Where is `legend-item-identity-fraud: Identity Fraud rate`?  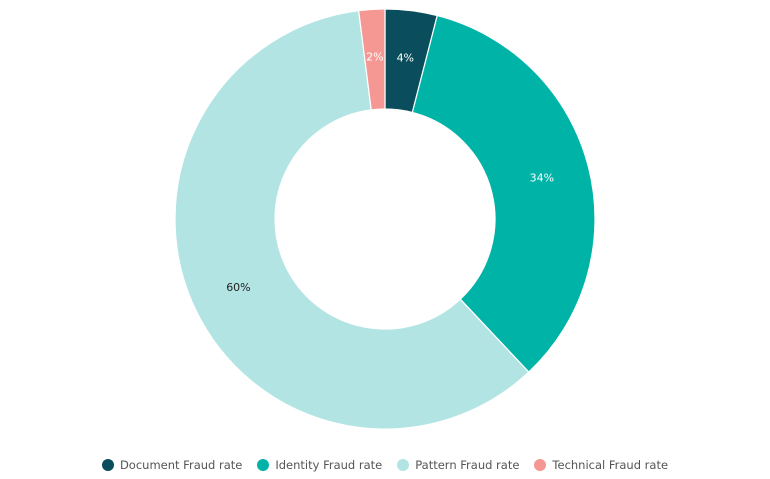
legend-item-identity-fraud: Identity Fraud rate is located at coordinates (319, 465).